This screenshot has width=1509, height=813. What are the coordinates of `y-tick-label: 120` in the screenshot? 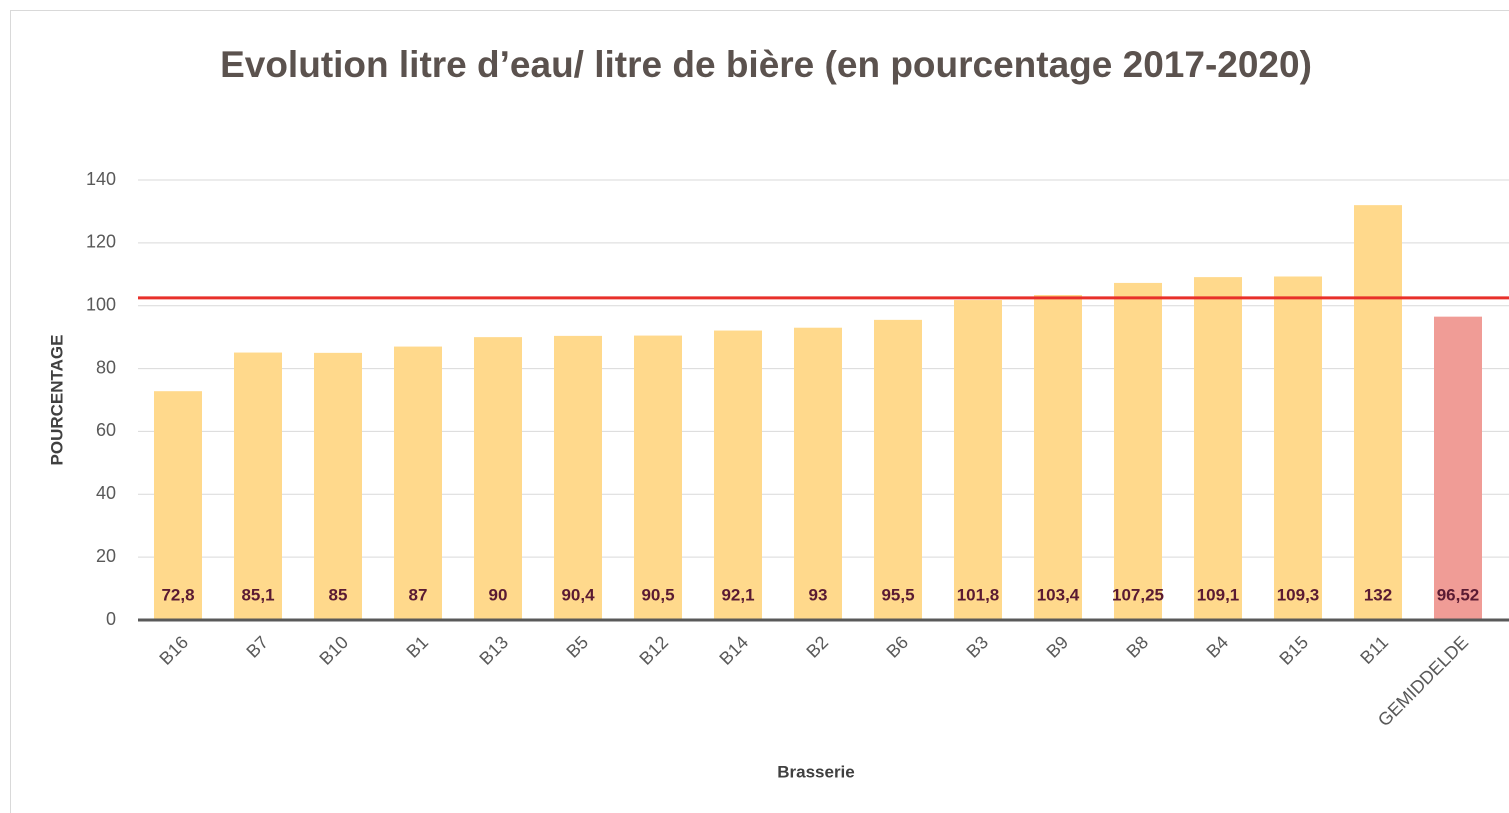 It's located at (101, 242).